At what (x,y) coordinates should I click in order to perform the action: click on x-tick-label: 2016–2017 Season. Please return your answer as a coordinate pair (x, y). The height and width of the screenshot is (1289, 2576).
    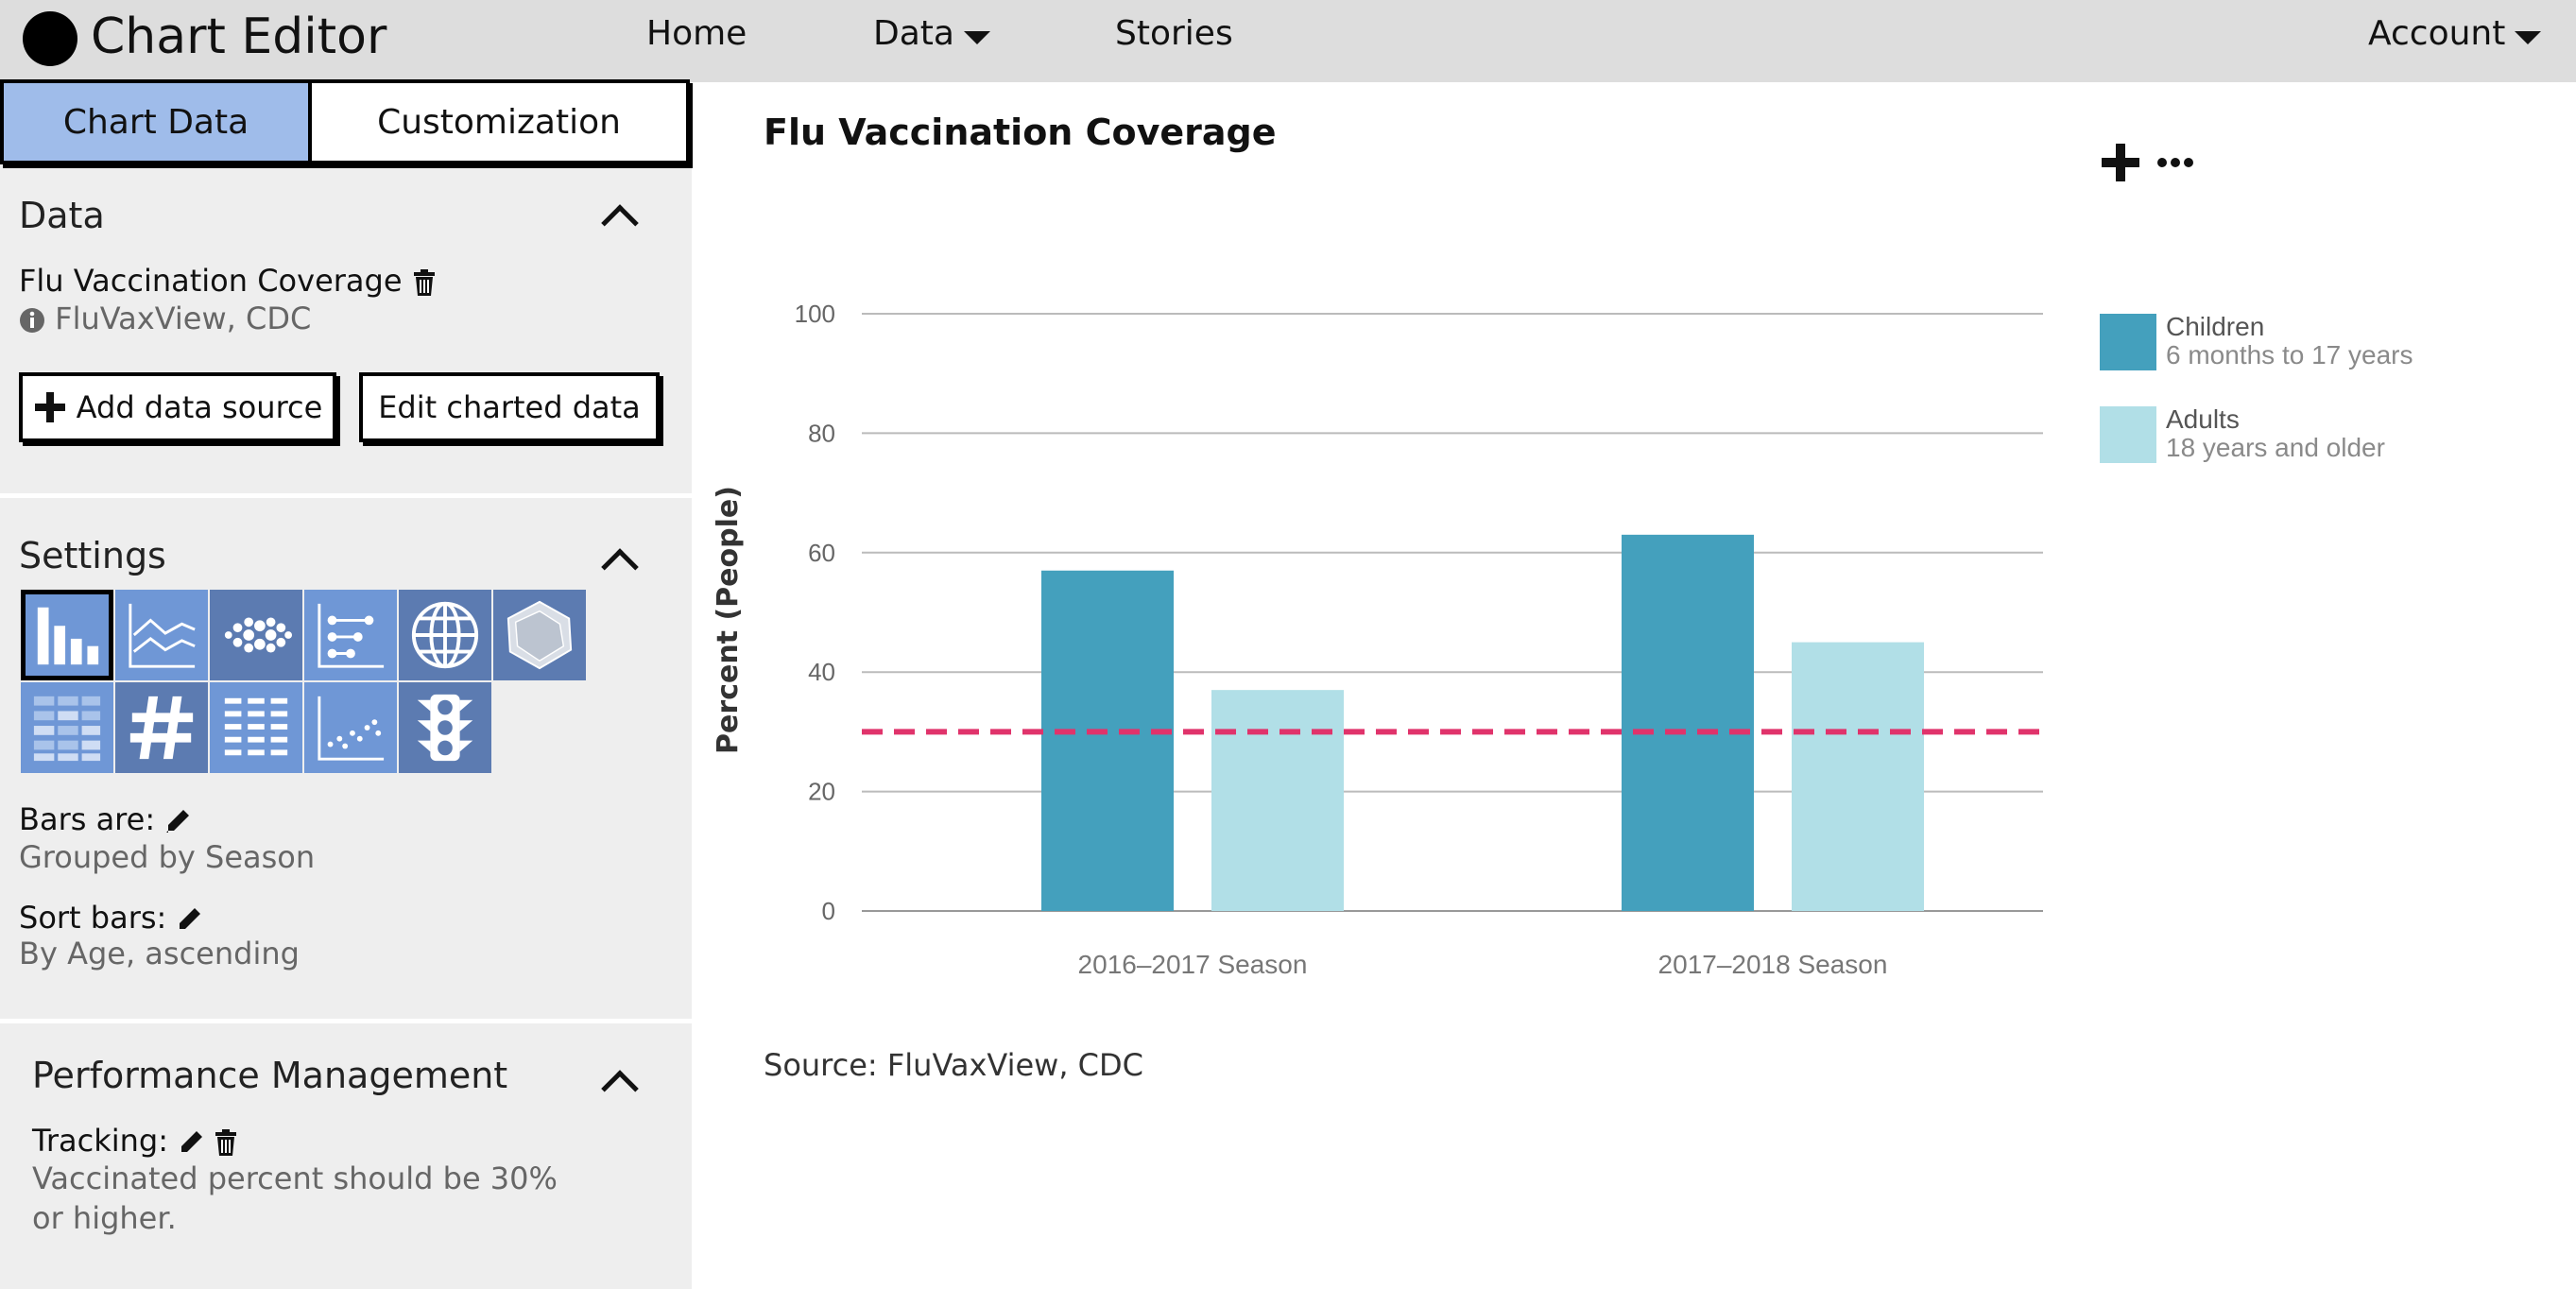
    Looking at the image, I should click on (1193, 964).